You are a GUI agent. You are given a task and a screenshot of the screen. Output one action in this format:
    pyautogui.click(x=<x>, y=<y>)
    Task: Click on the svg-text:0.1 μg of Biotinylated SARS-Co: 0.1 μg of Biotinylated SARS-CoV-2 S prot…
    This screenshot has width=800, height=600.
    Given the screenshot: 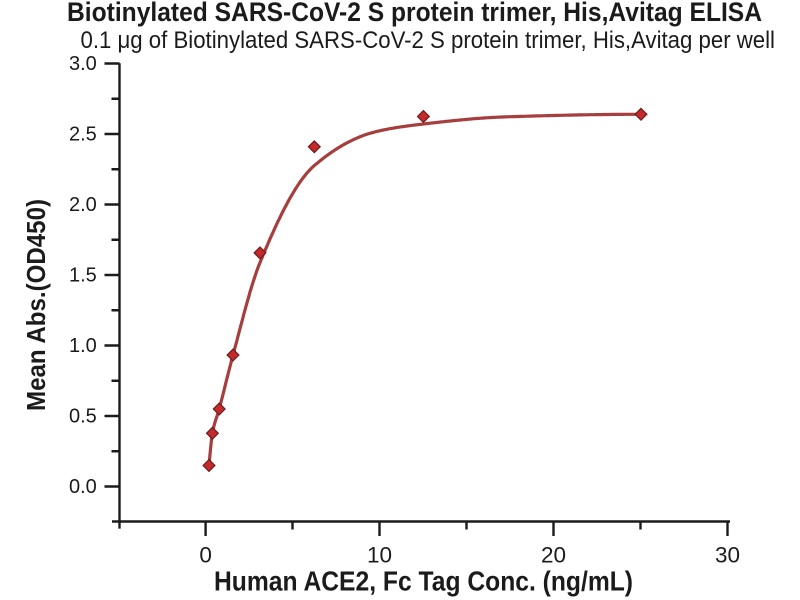 What is the action you would take?
    pyautogui.click(x=428, y=40)
    